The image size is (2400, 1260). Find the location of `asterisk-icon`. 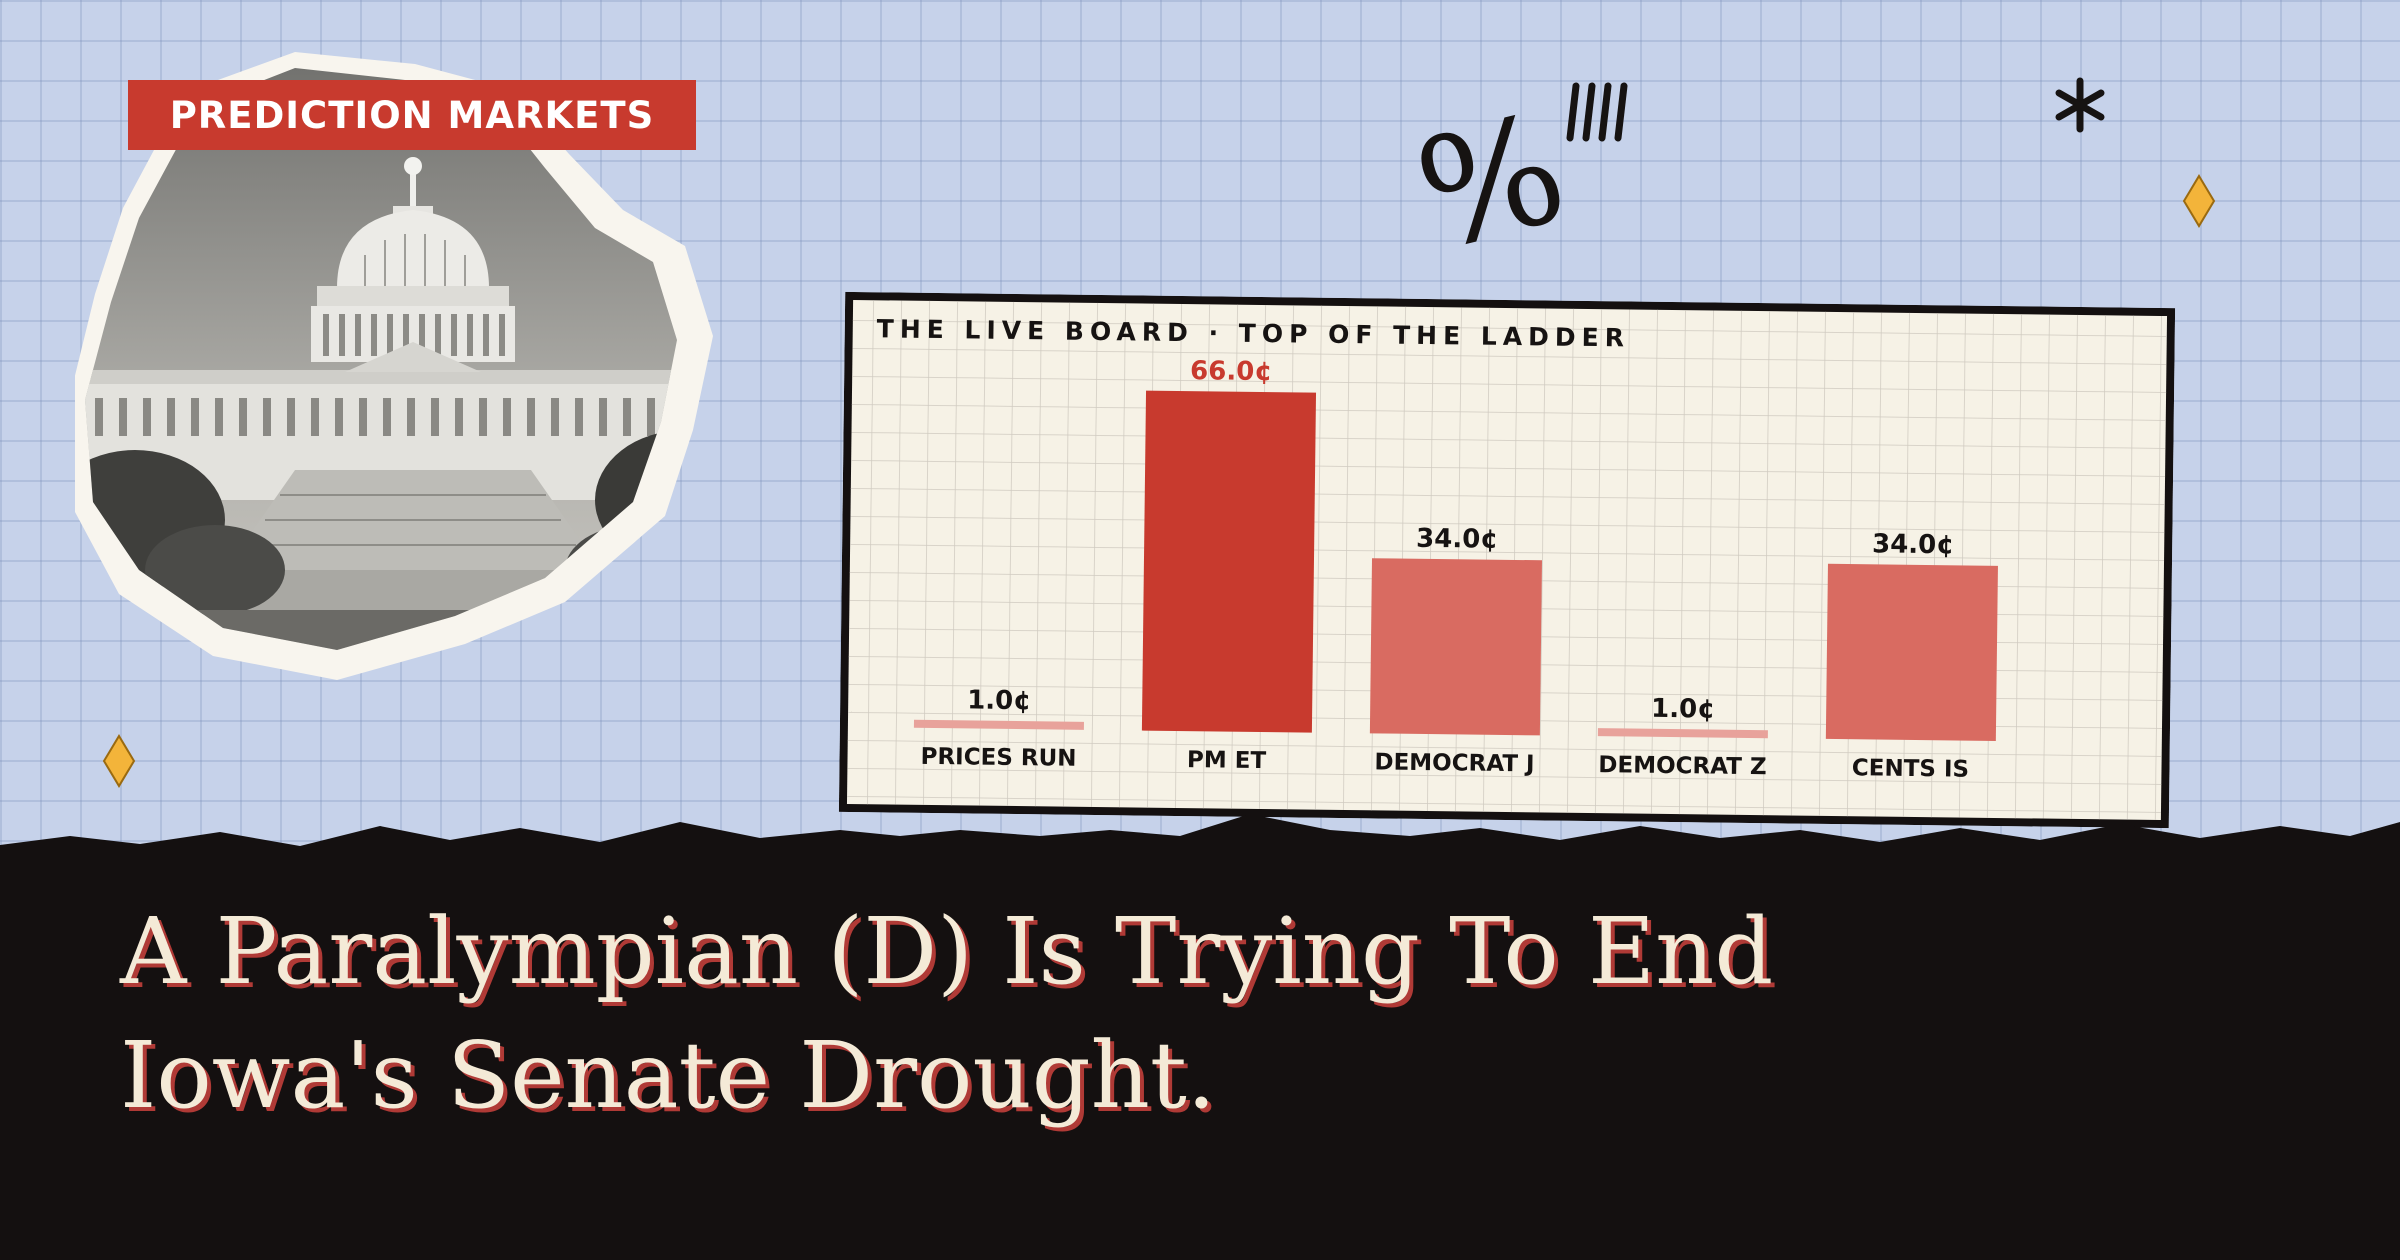

asterisk-icon is located at coordinates (2080, 105).